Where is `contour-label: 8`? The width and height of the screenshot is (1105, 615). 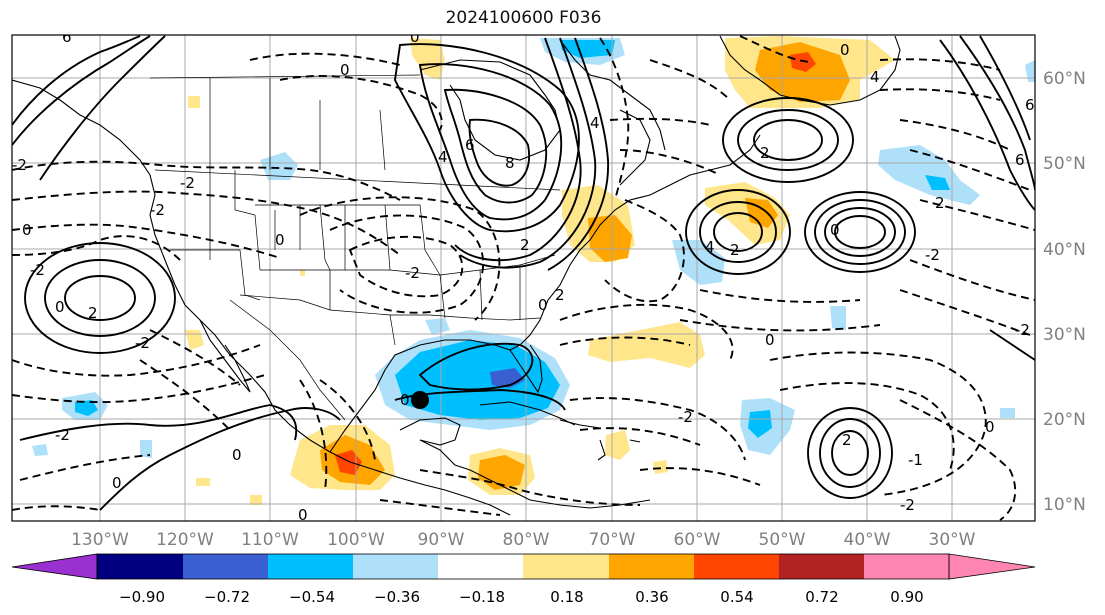
contour-label: 8 is located at coordinates (510, 163).